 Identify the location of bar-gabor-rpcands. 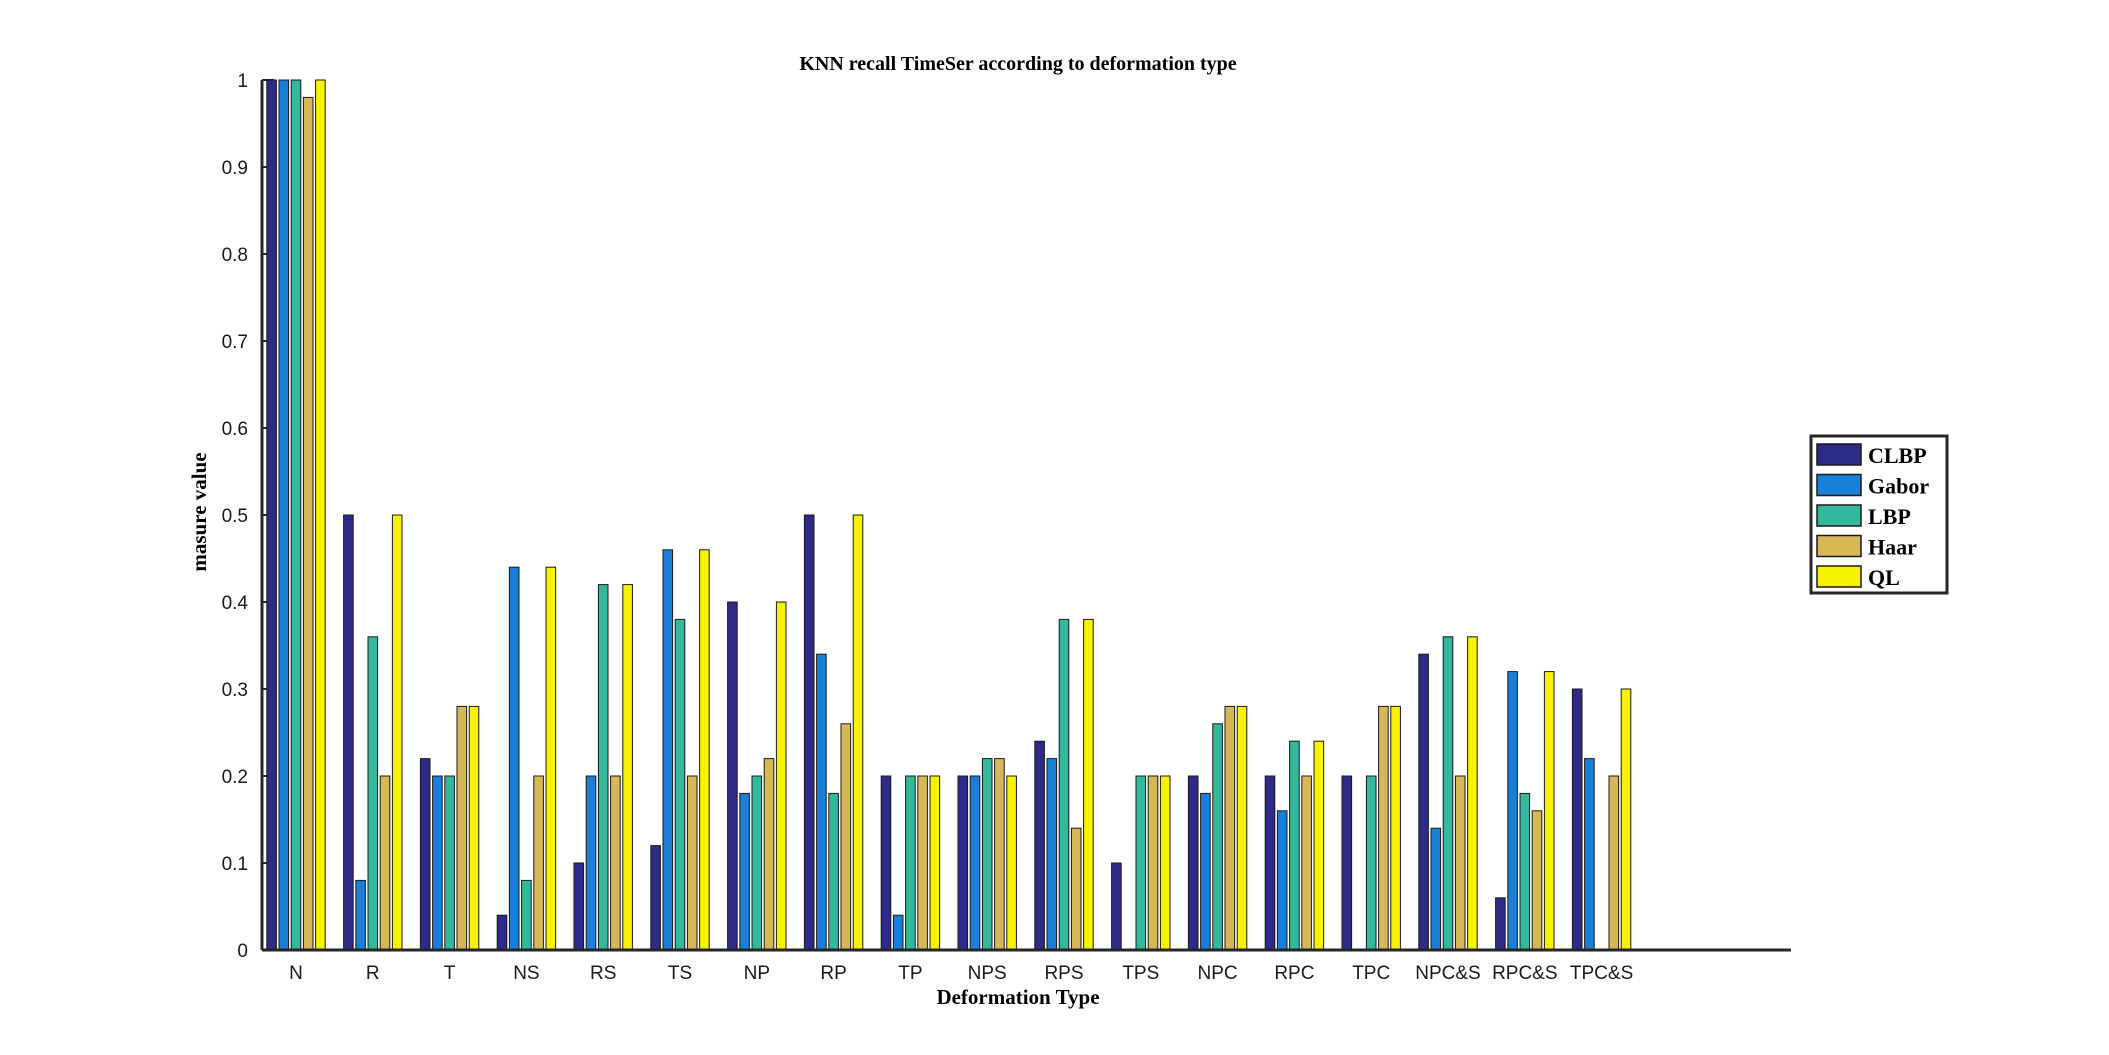
(1512, 811).